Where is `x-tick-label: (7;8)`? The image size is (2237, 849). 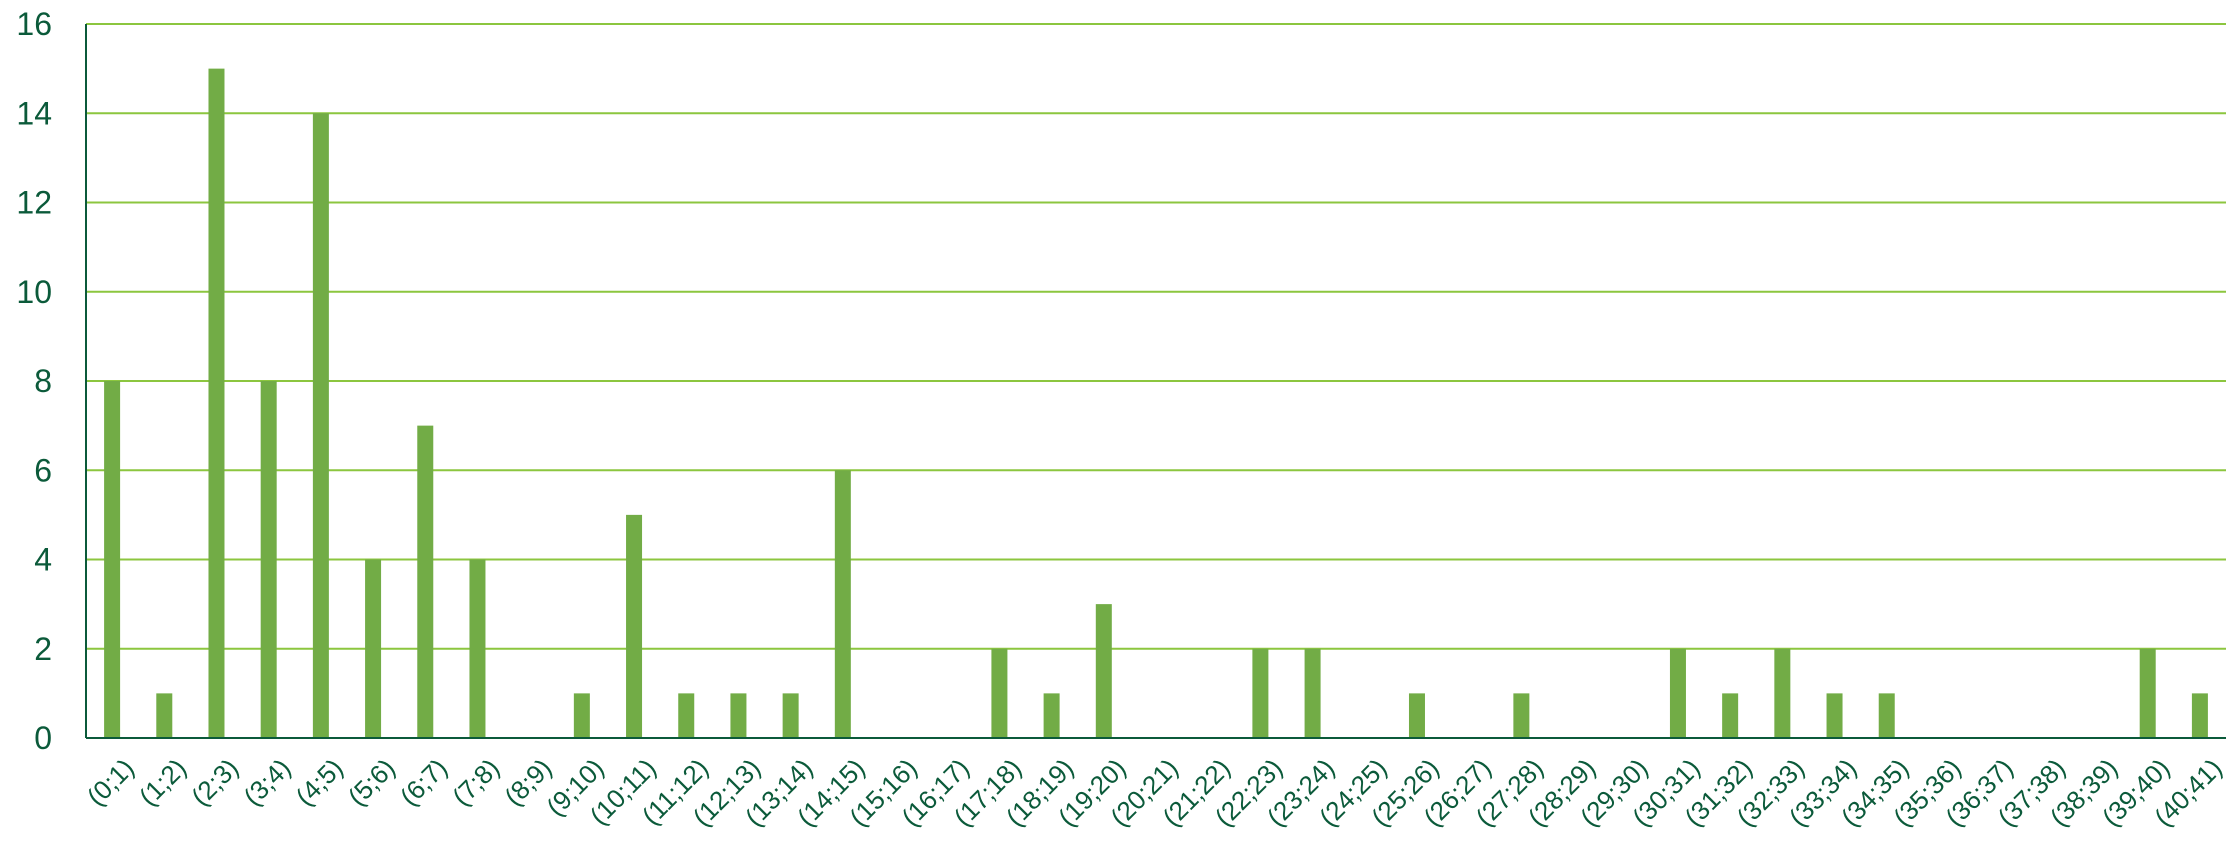 x-tick-label: (7;8) is located at coordinates (475, 782).